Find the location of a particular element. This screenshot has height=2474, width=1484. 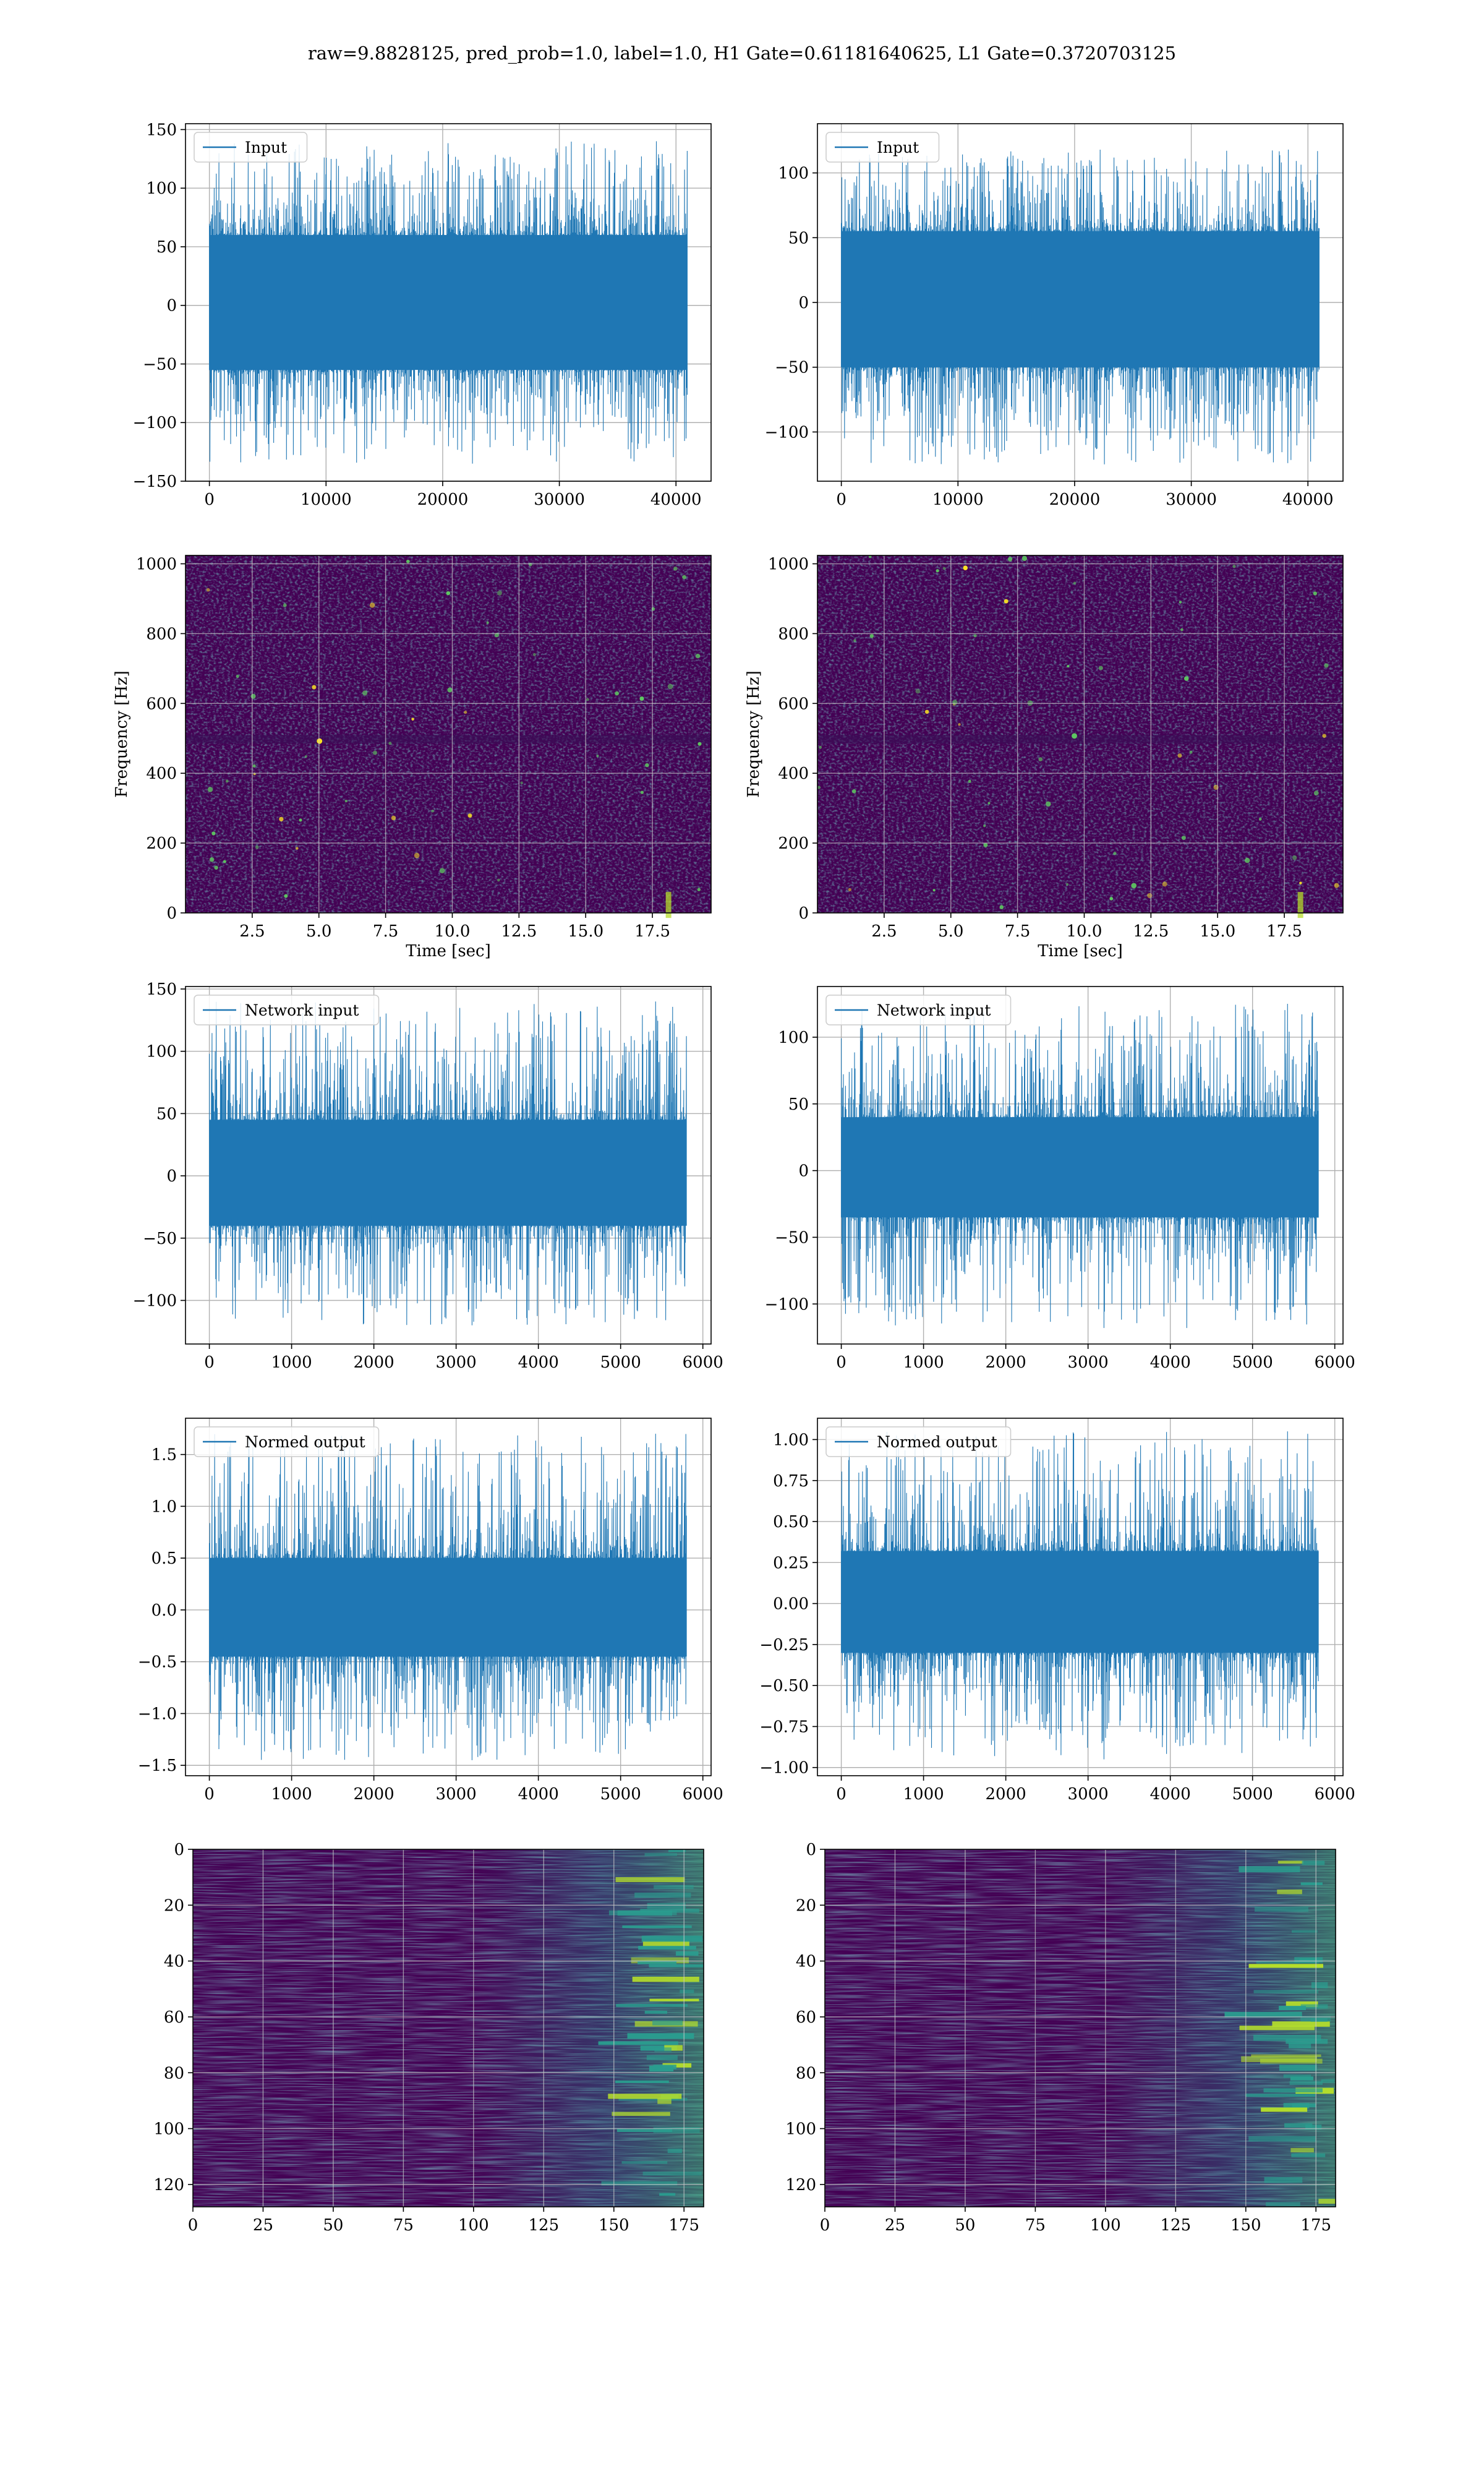

l1-net-legend-label: Network input is located at coordinates (934, 1010).